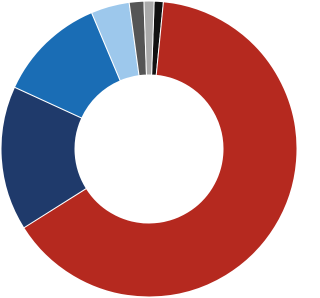 This screenshot has width=320, height=298. I want to click on donut-segment, so click(149, 38).